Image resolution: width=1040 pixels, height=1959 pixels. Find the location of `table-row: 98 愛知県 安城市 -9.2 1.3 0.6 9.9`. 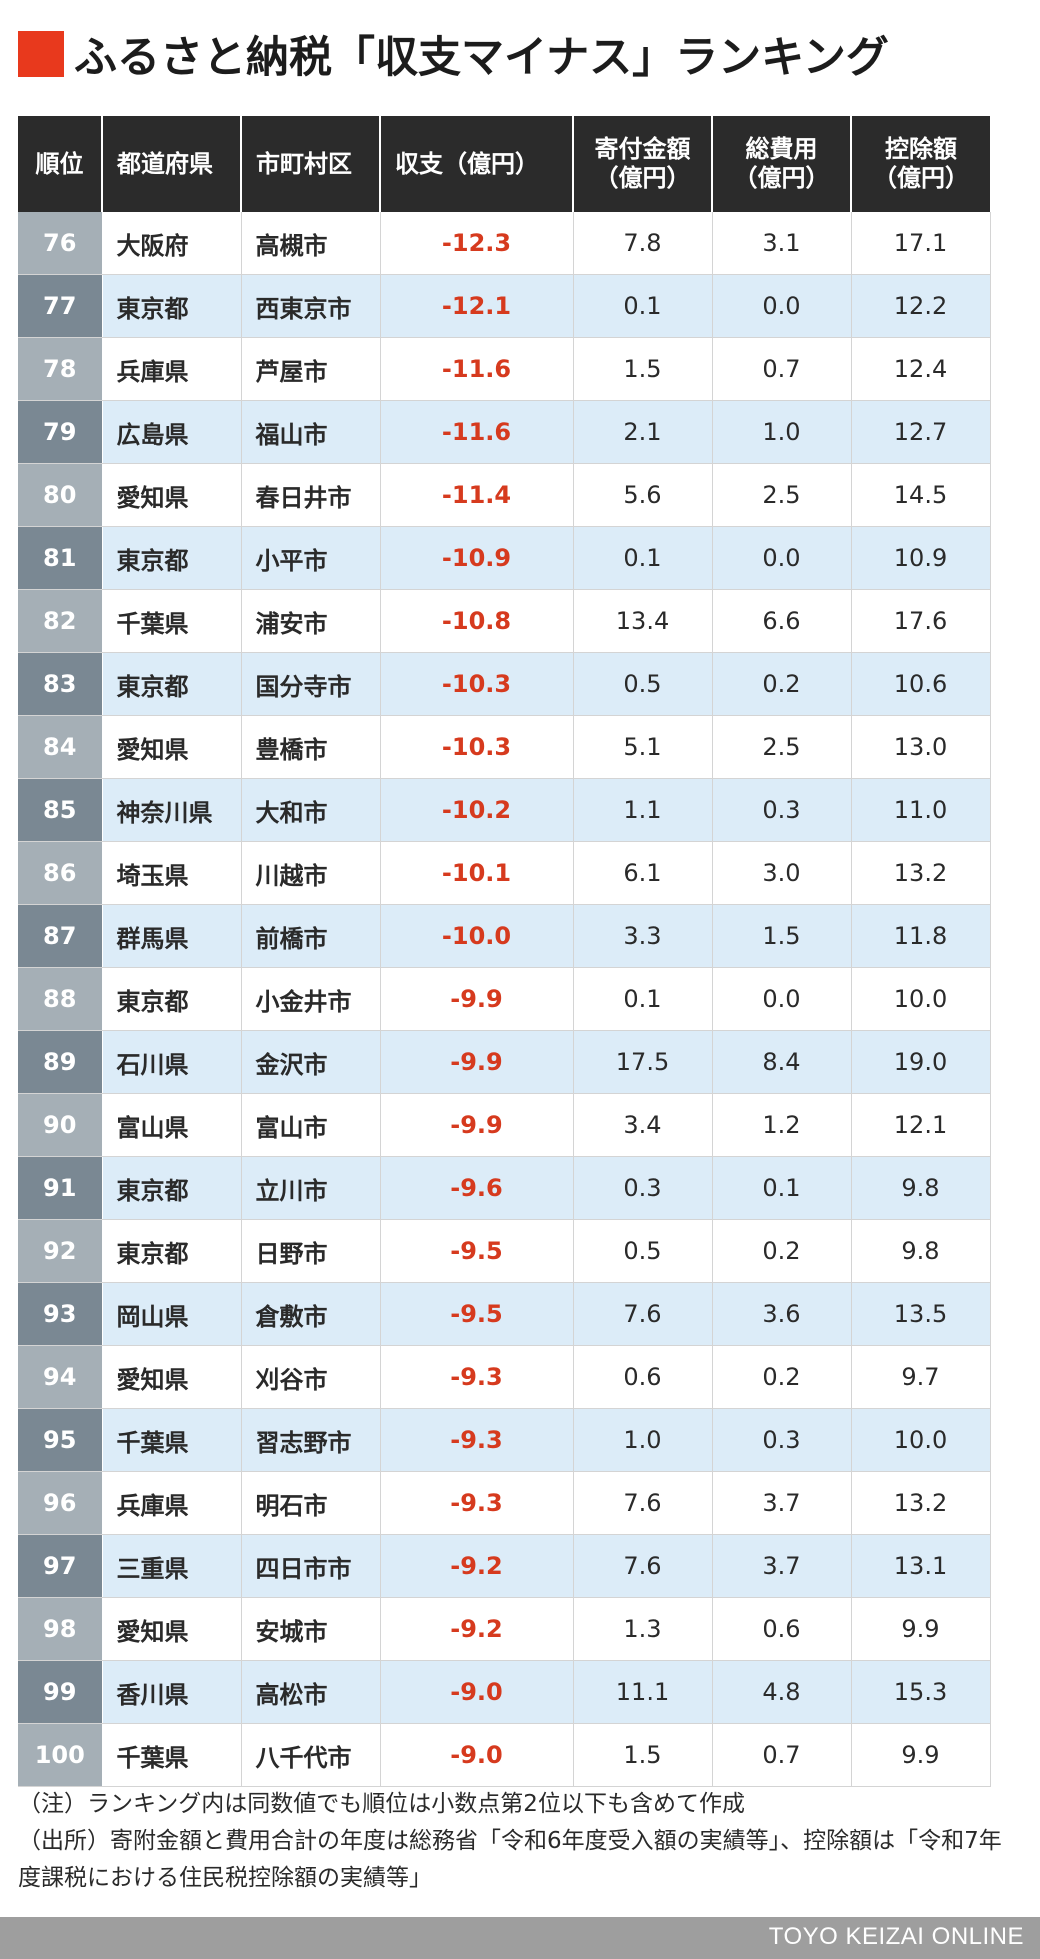

table-row: 98 愛知県 安城市 -9.2 1.3 0.6 9.9 is located at coordinates (504, 1629).